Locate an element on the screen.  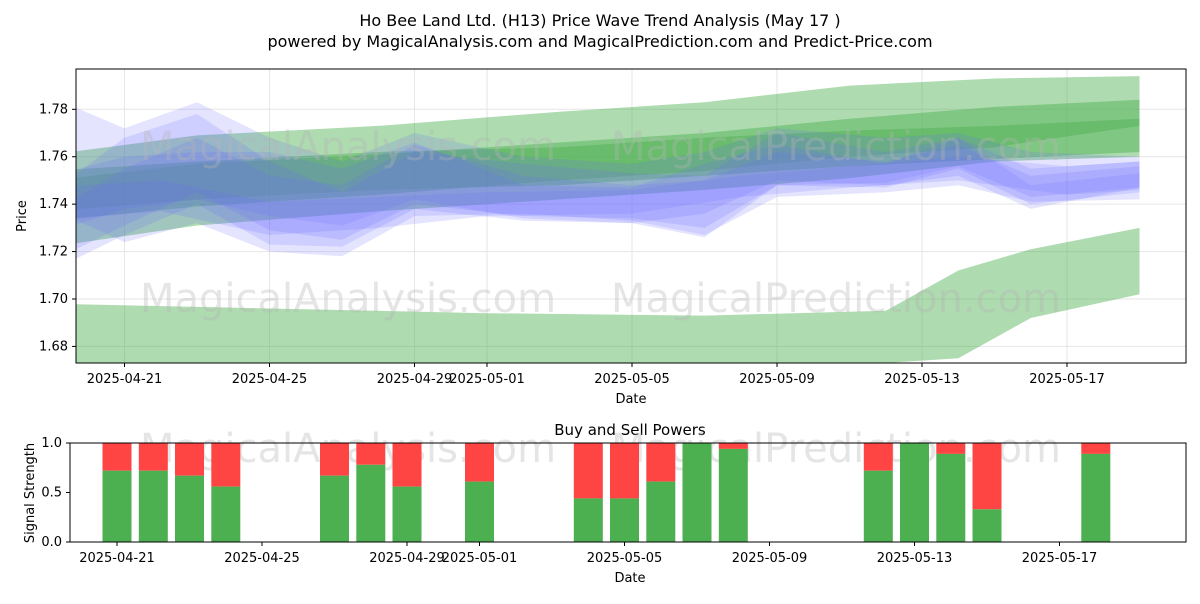
price-x-tick-label: 2025-04-21 is located at coordinates (125, 379).